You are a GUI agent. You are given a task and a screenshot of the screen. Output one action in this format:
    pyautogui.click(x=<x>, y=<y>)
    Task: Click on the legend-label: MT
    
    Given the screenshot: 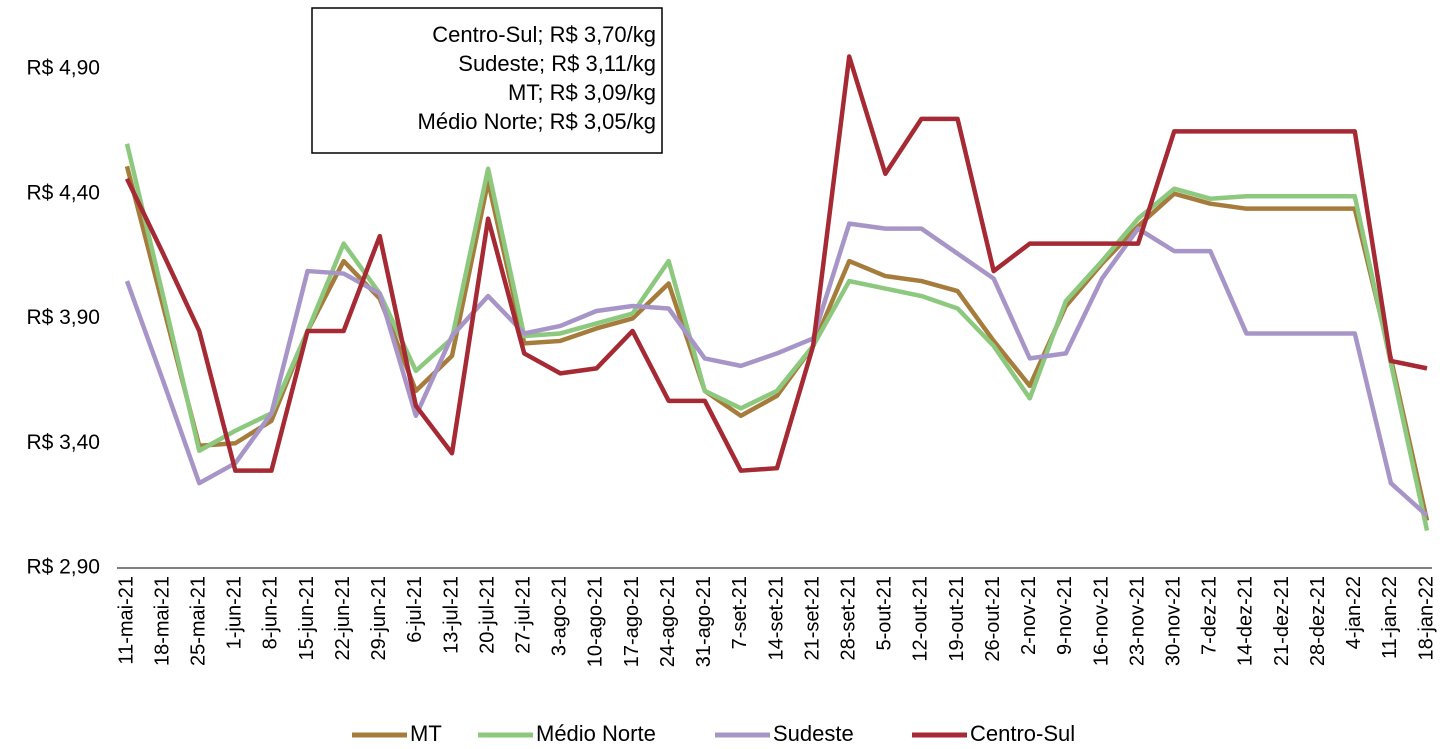 What is the action you would take?
    pyautogui.click(x=426, y=733)
    